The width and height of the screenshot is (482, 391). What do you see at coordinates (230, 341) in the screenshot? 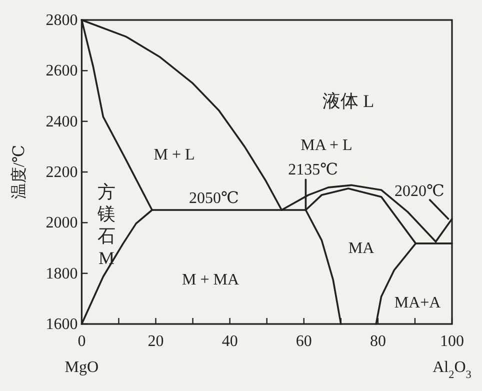
I see `x-tick-label: 40` at bounding box center [230, 341].